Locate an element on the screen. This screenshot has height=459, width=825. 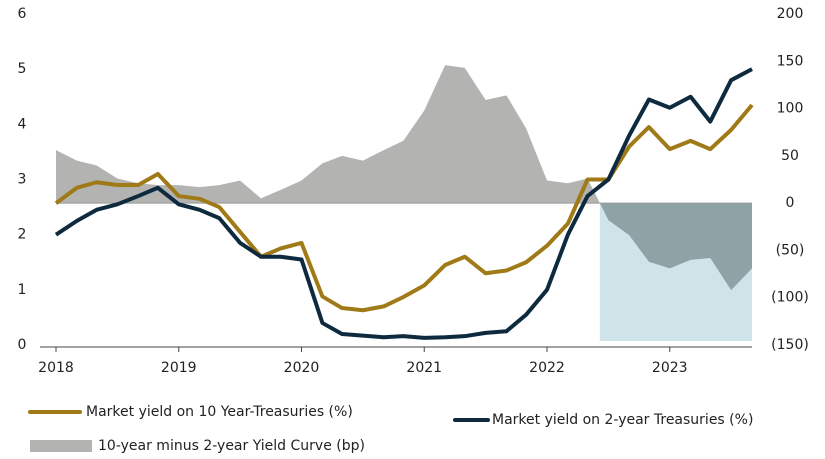
x-tick-label: 2018 is located at coordinates (56, 368).